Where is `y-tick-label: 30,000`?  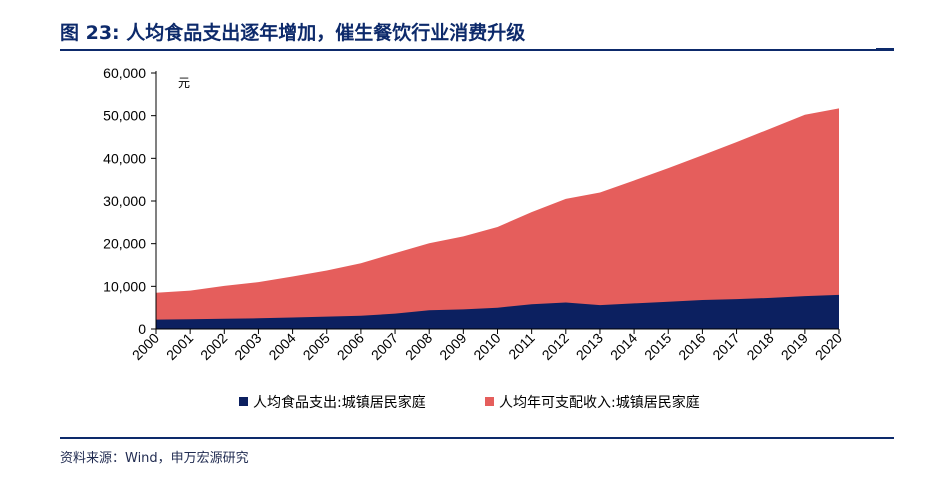 y-tick-label: 30,000 is located at coordinates (124, 201).